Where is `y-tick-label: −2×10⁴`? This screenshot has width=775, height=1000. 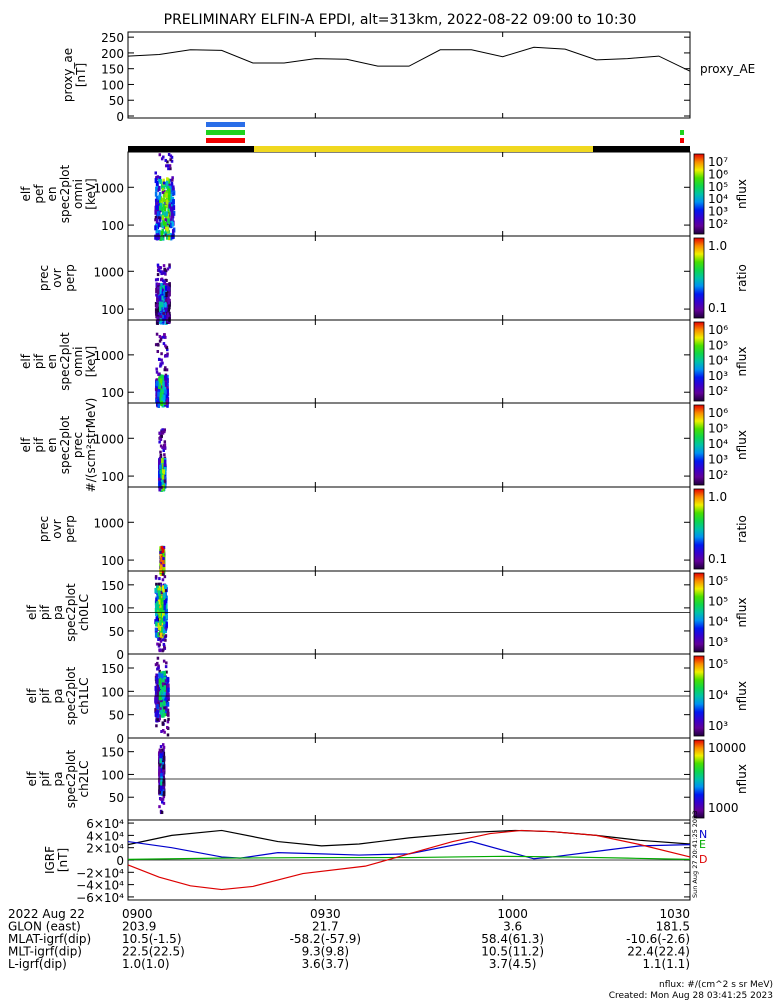 y-tick-label: −2×10⁴ is located at coordinates (100, 873).